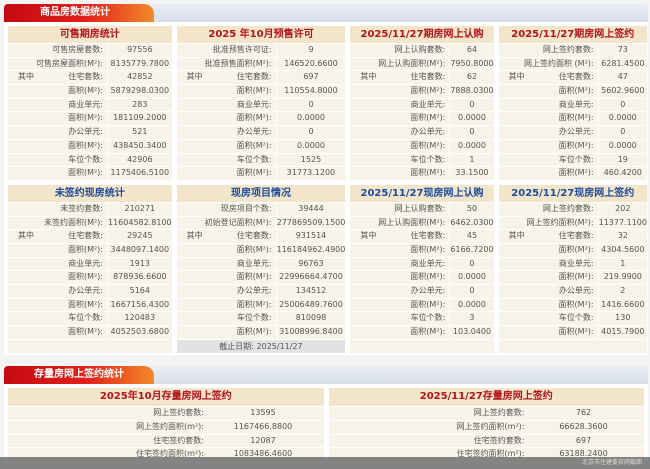 This screenshot has width=650, height=469. I want to click on table-row: 网上签约套数: 73, so click(572, 50).